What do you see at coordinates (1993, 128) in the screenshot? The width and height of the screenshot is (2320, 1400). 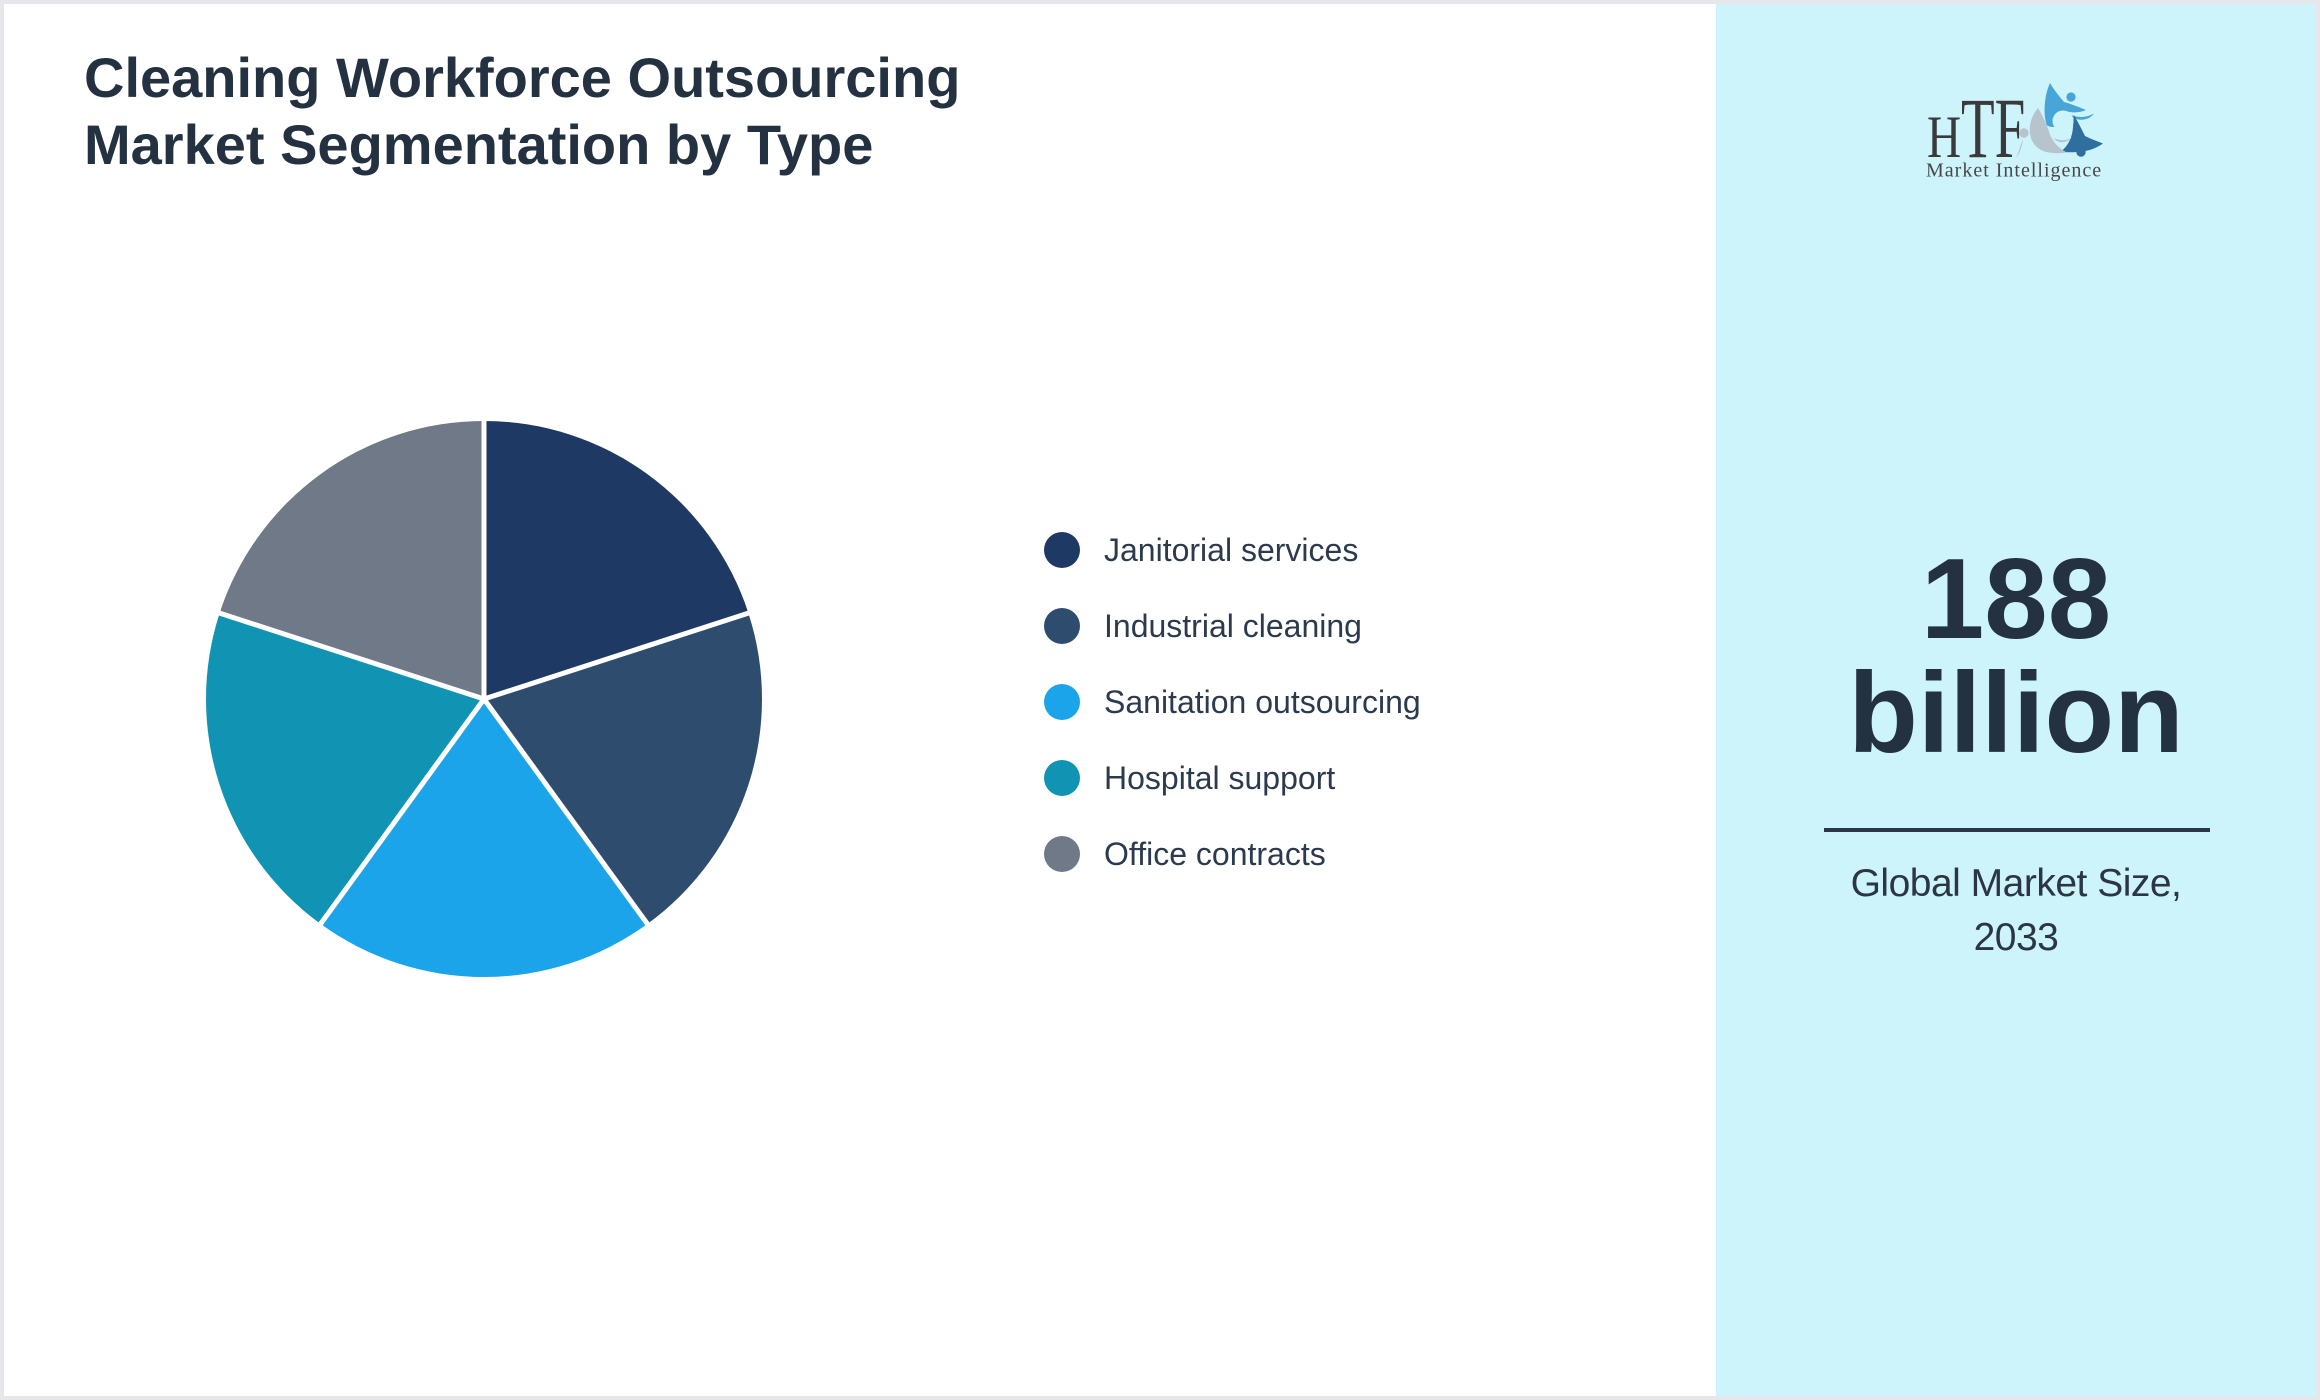 I see `svg-text: TF` at bounding box center [1993, 128].